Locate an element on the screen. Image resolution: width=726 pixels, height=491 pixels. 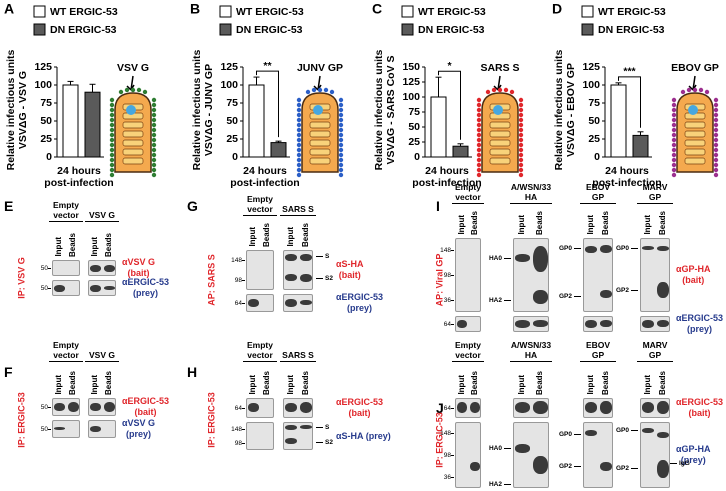
virus-label: SARS S is located at coordinates (499, 68).